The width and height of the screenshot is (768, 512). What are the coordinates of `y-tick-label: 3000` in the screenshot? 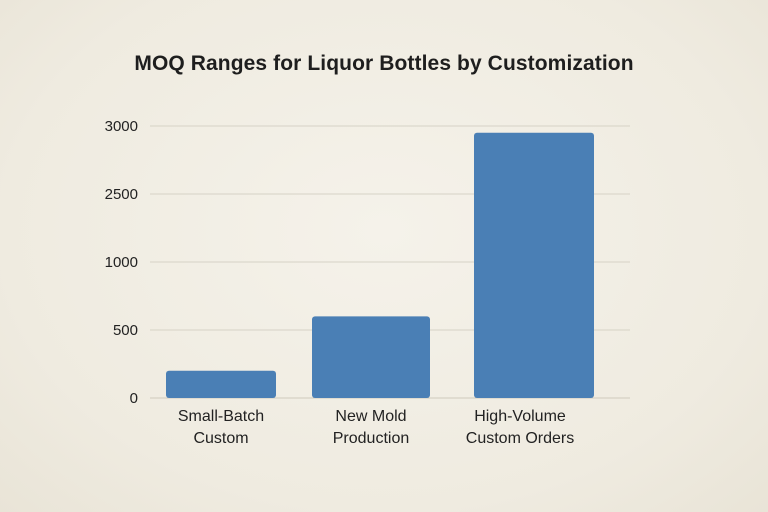 It's located at (121, 126).